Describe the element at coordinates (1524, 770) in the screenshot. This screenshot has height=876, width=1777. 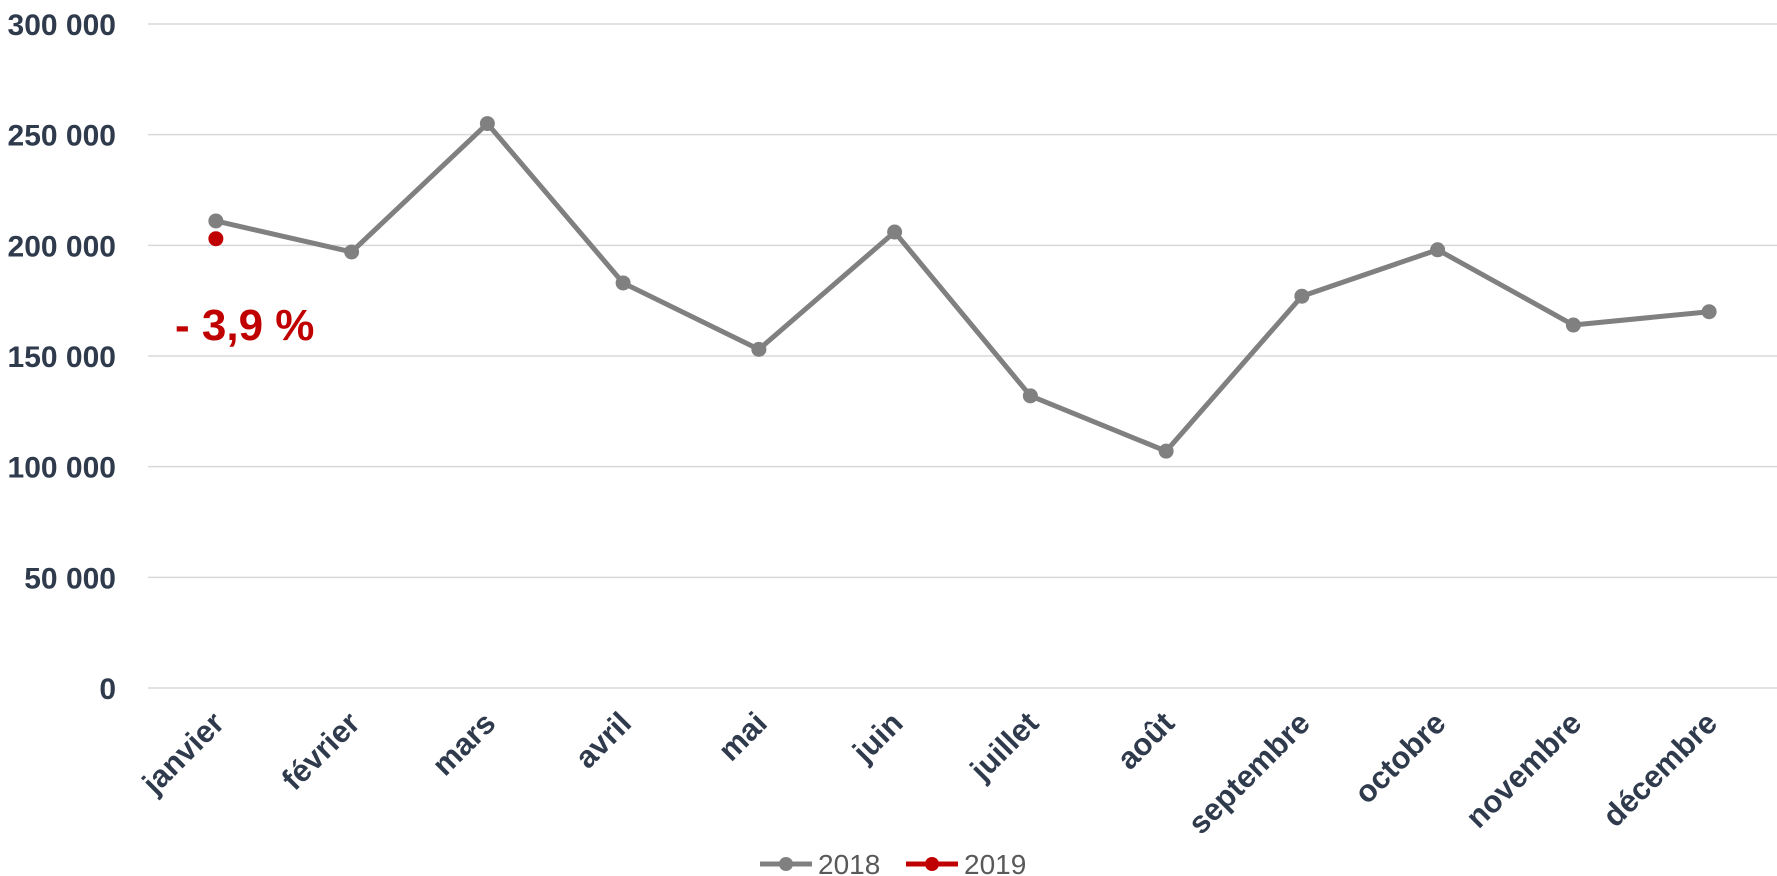
I see `x-tick-label: novembre` at that location.